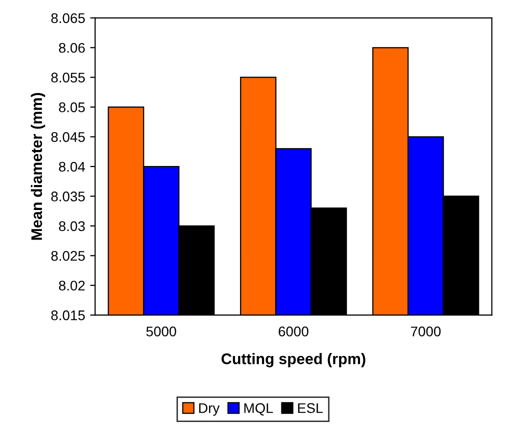 The image size is (506, 437). I want to click on x-tick-label: 5000, so click(161, 331).